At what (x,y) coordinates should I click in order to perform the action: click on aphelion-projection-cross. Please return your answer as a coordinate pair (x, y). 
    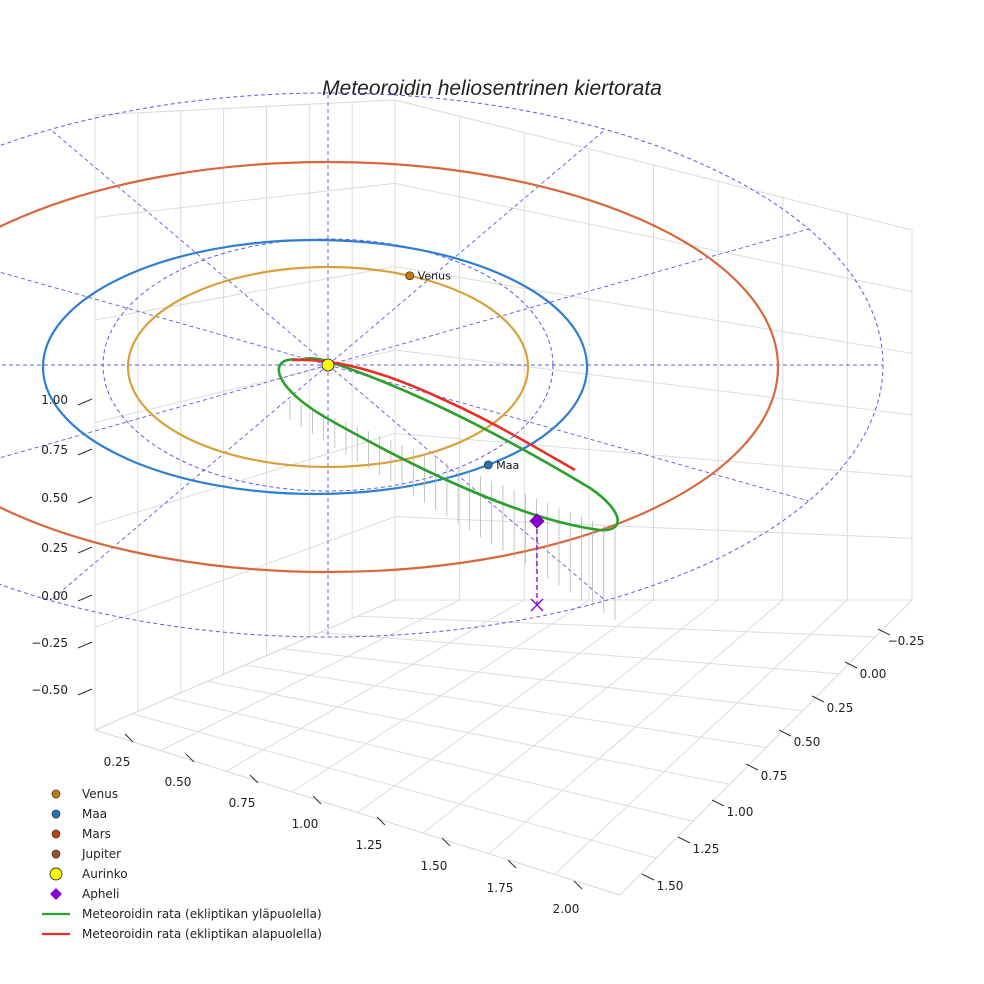
    Looking at the image, I should click on (537, 605).